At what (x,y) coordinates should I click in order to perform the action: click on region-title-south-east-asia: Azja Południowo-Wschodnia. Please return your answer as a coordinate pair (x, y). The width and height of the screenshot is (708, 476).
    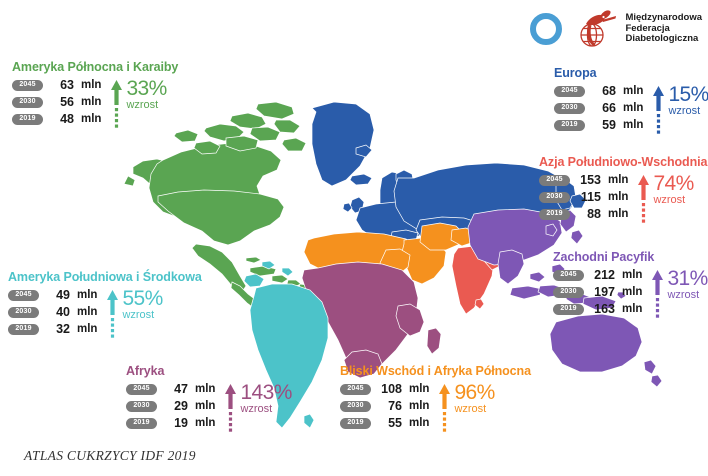
    Looking at the image, I should click on (623, 162).